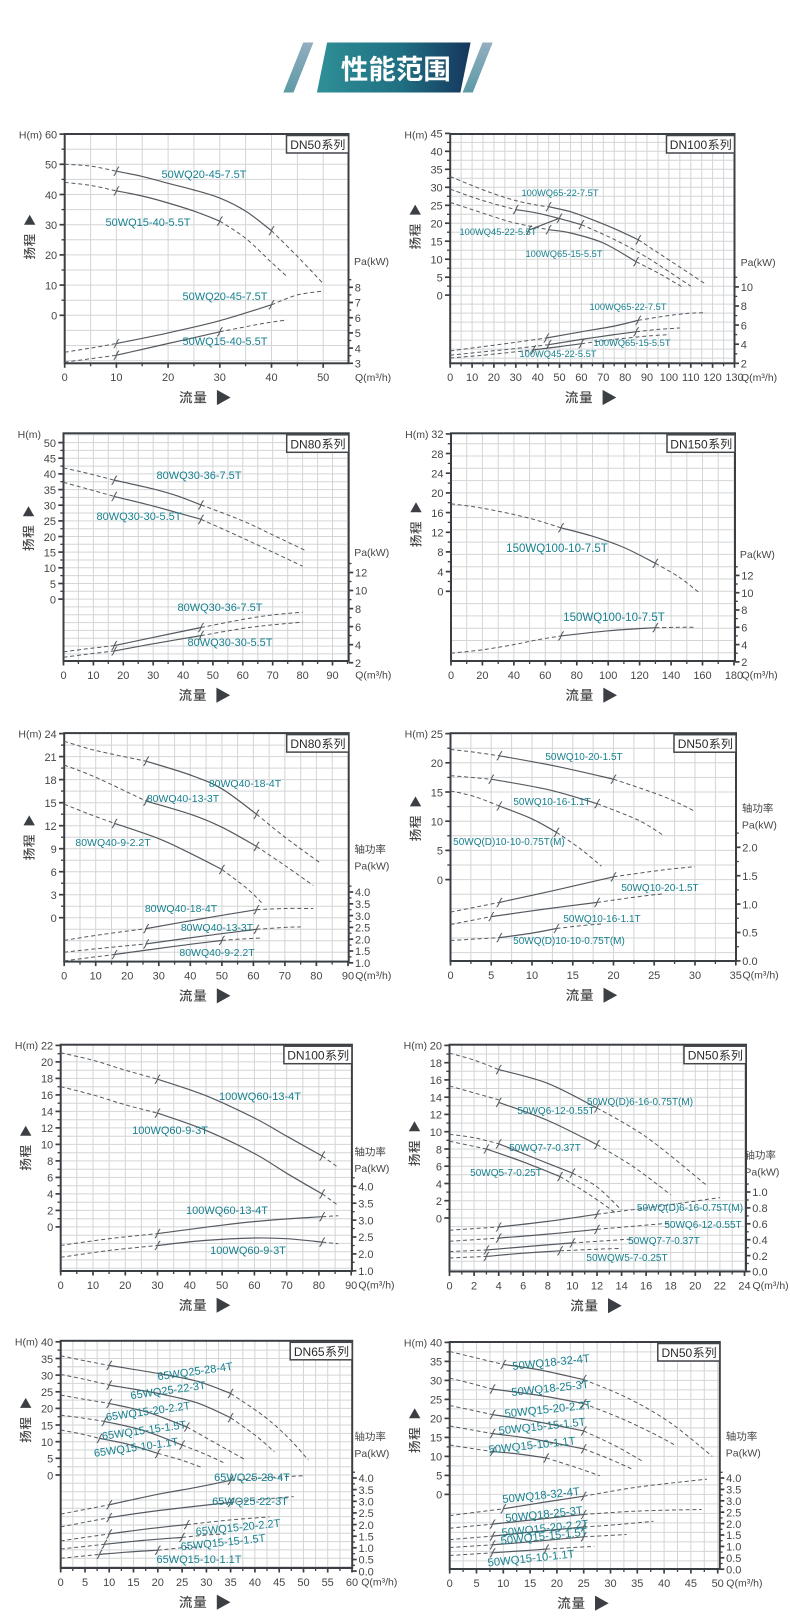  I want to click on svg-text: 2.5, so click(366, 1514).